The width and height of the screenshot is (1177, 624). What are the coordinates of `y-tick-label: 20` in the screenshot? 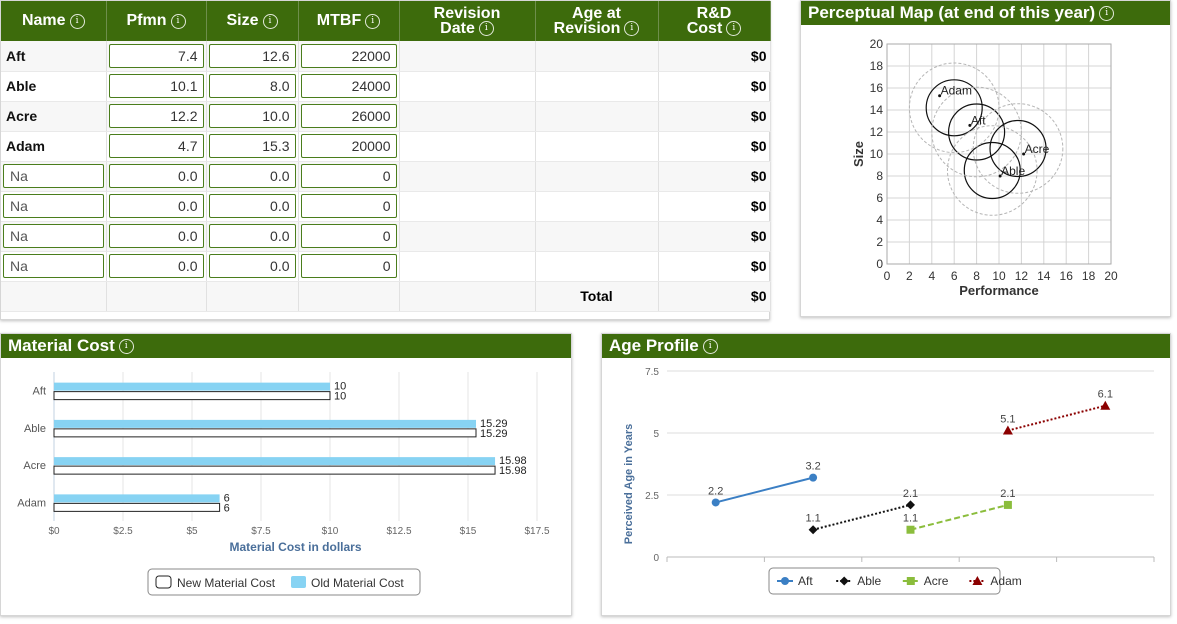 It's located at (877, 44).